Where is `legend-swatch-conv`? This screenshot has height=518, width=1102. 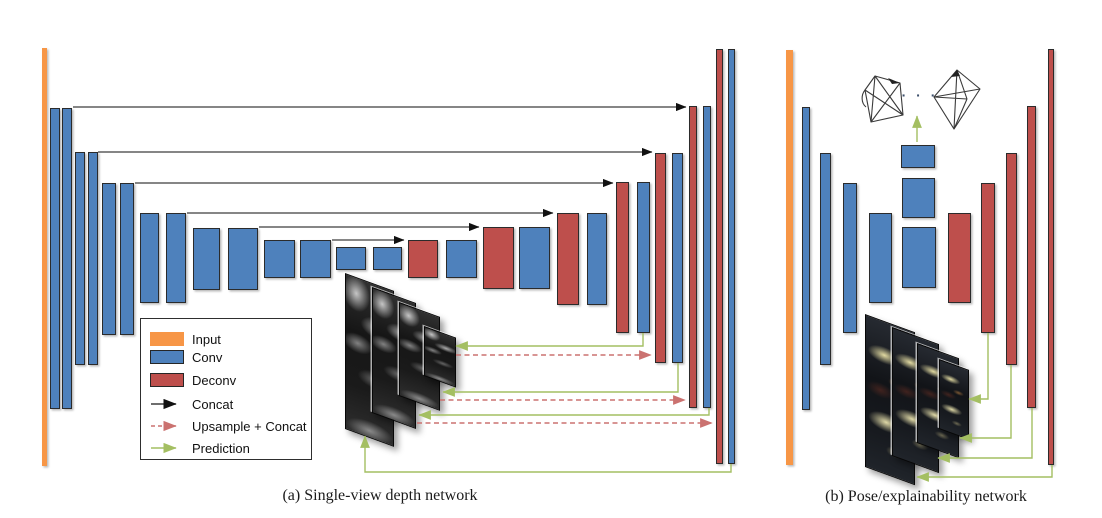 legend-swatch-conv is located at coordinates (167, 357).